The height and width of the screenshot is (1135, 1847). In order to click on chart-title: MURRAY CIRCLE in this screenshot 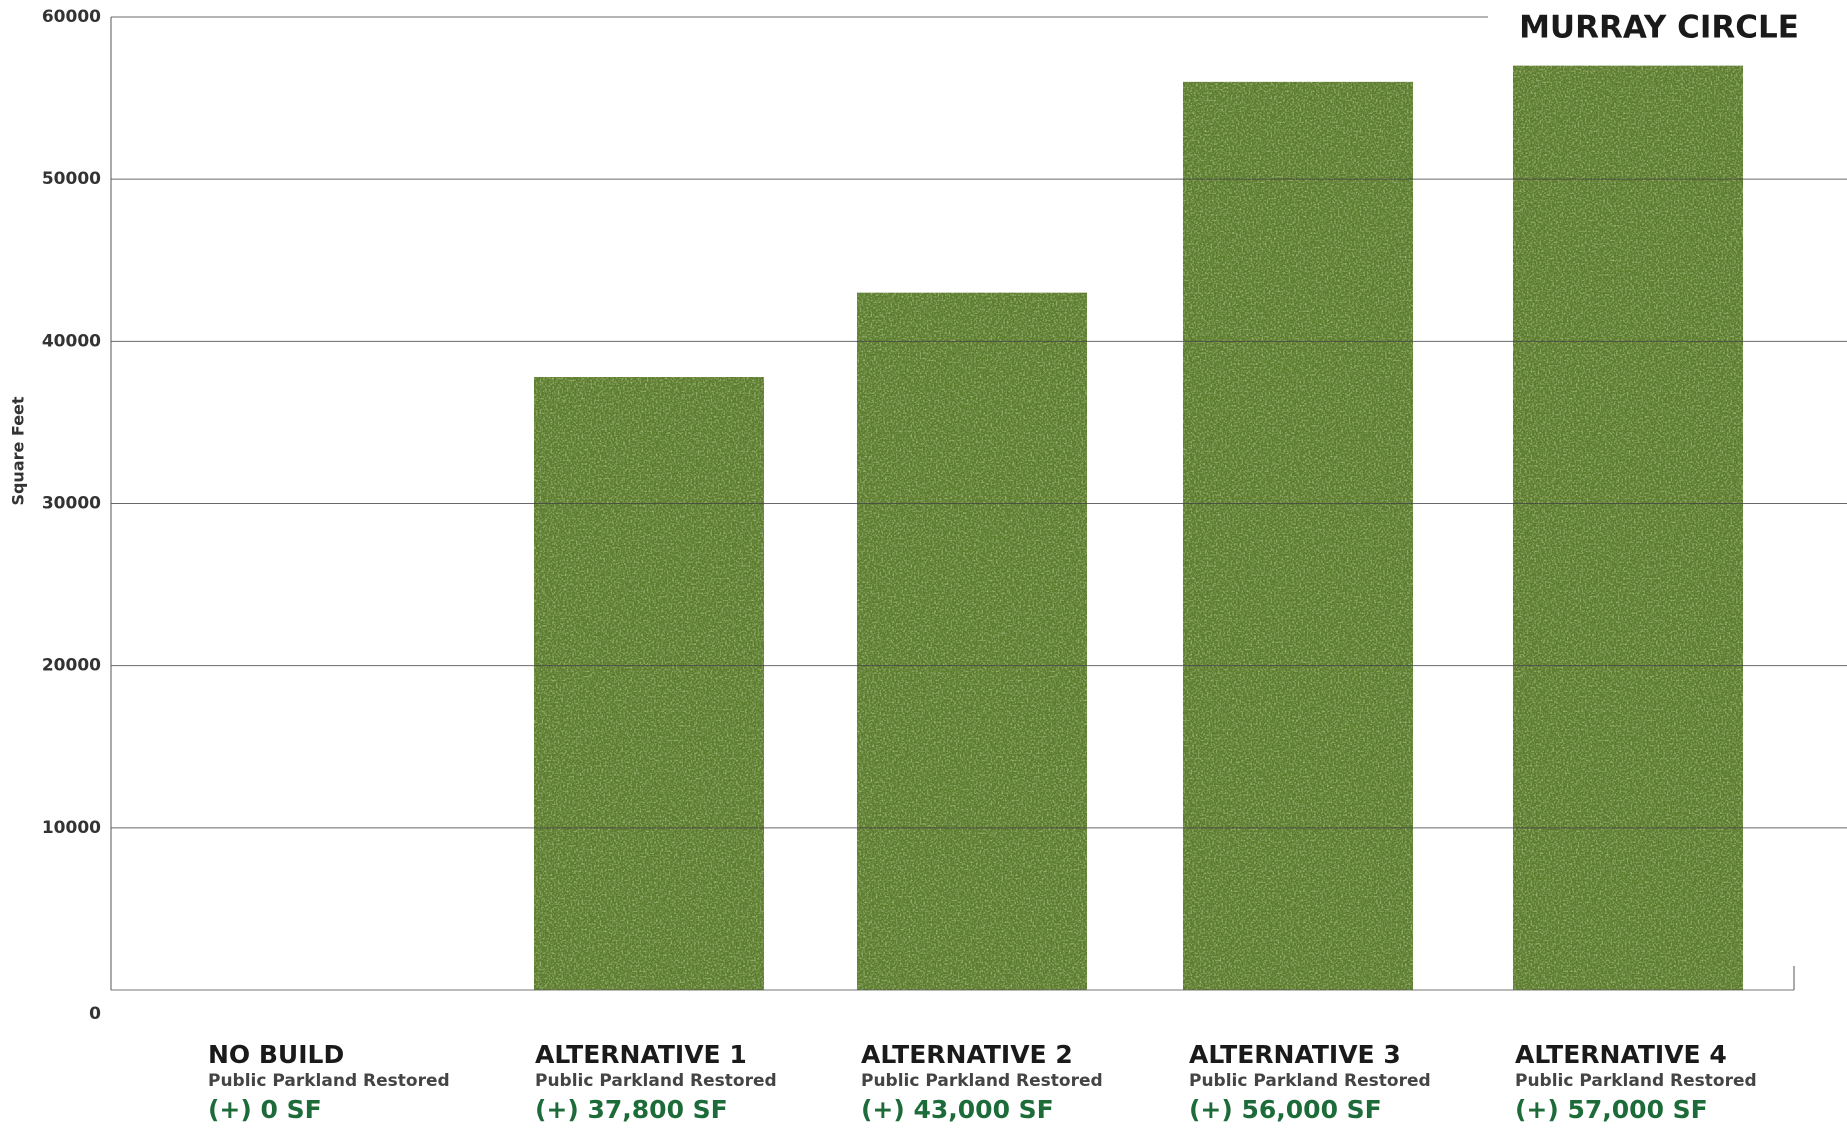, I will do `click(1659, 28)`.